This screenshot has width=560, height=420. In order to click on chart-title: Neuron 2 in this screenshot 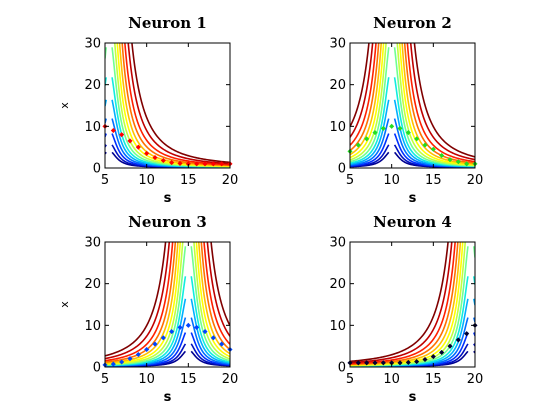, I will do `click(412, 23)`.